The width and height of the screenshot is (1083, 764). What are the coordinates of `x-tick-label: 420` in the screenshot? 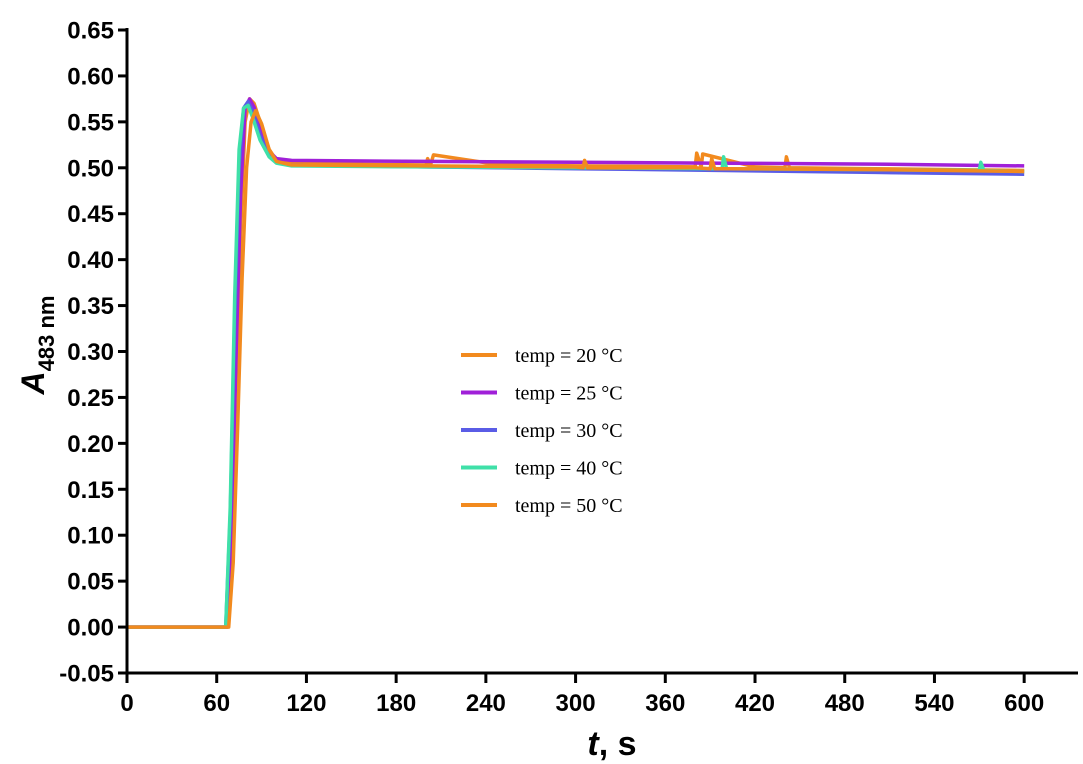 It's located at (755, 703).